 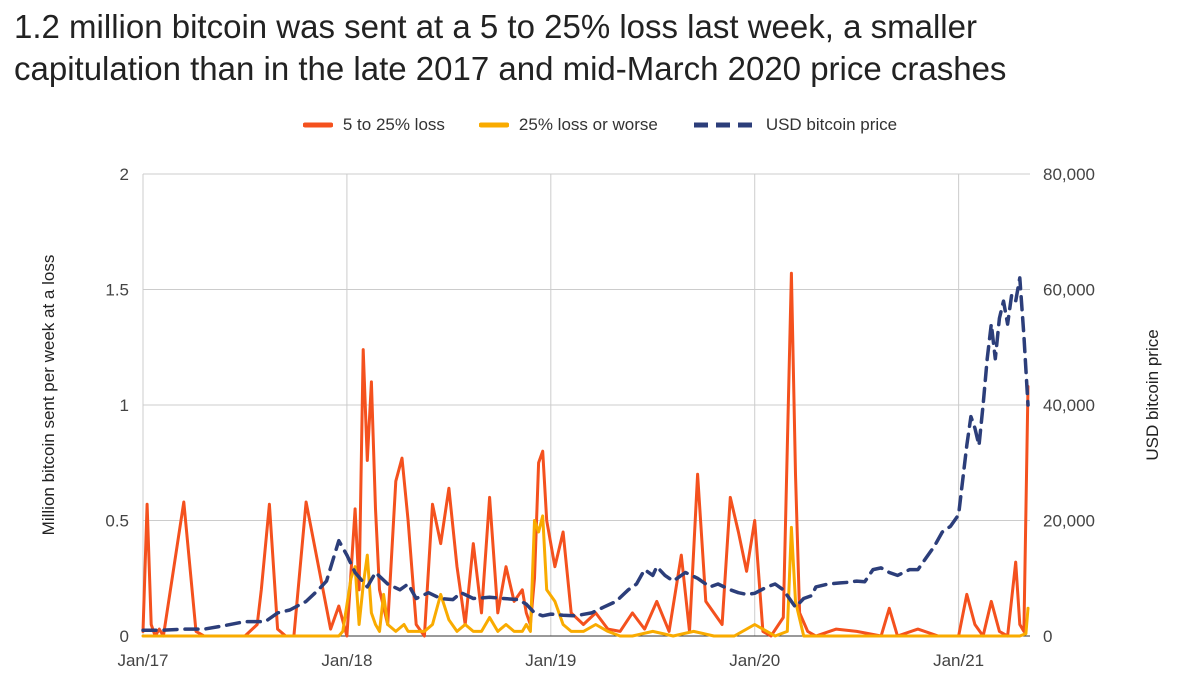 What do you see at coordinates (1069, 174) in the screenshot?
I see `y-right-tick-label-4: 80,000` at bounding box center [1069, 174].